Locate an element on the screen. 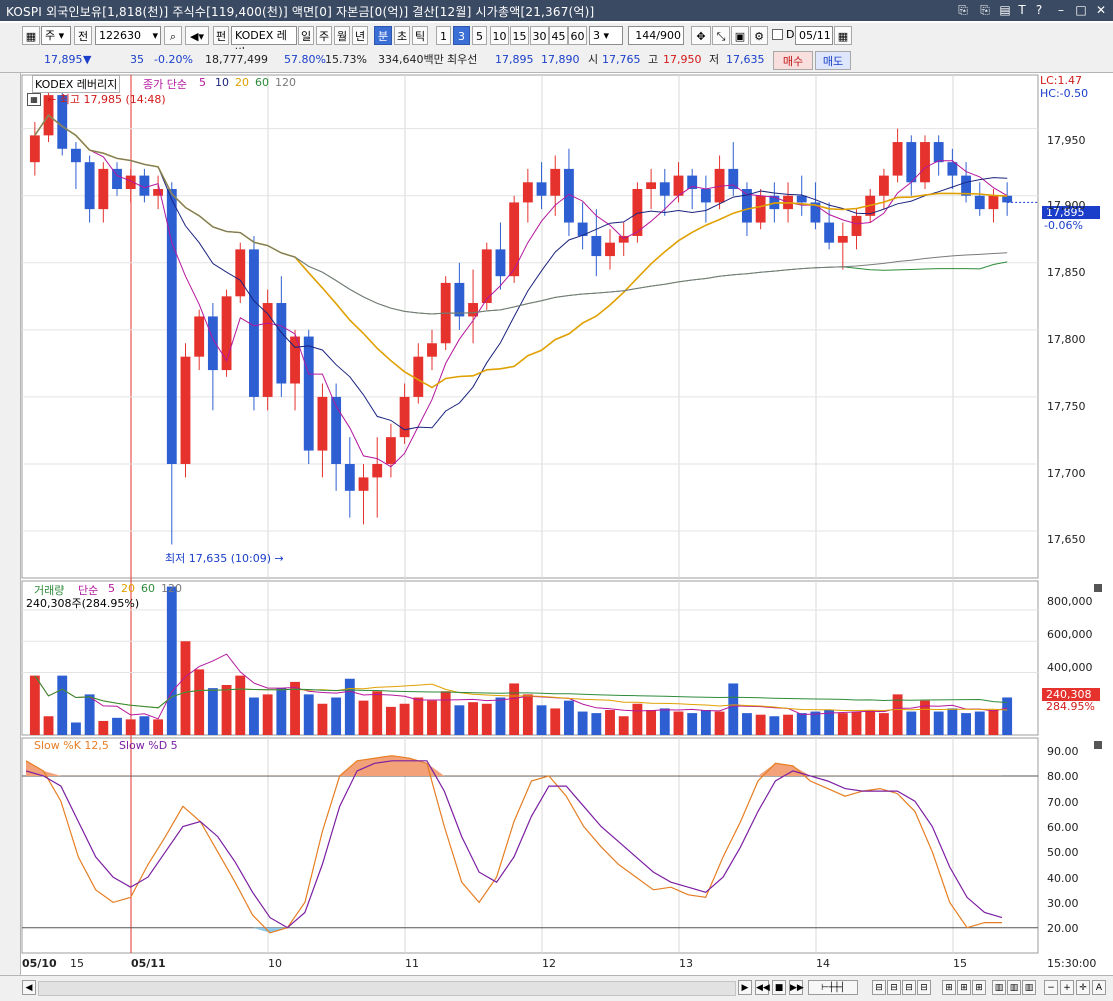 Image resolution: width=1113 pixels, height=1001 pixels. horizontal-scrollbar is located at coordinates (387, 988).